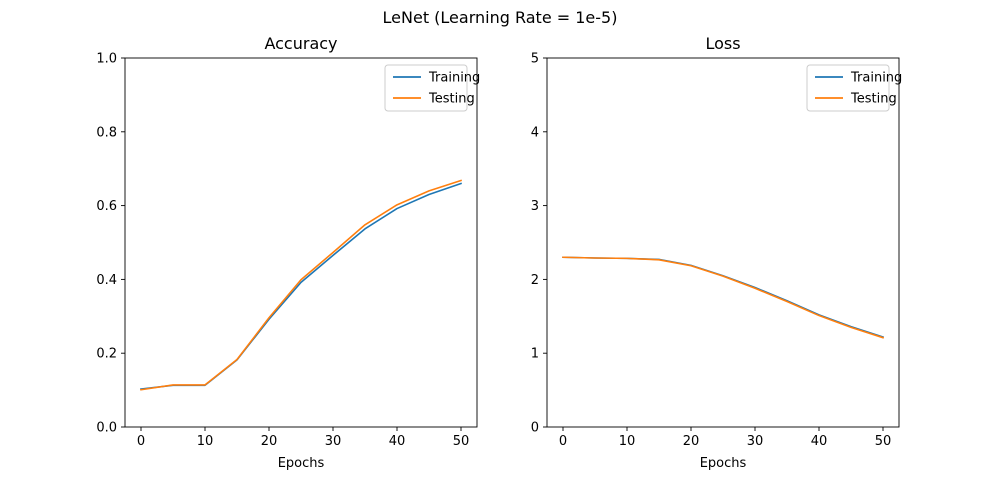 The height and width of the screenshot is (484, 1000). I want to click on loss-x-tick-label: 0, so click(563, 441).